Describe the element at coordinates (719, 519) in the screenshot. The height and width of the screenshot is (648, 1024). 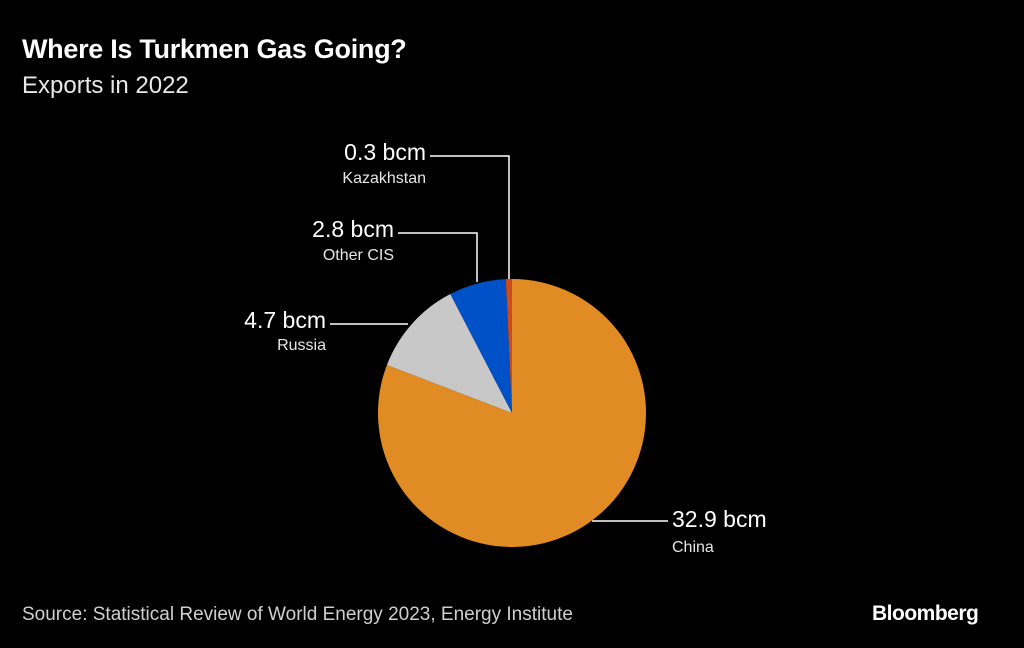
I see `value-label-china: 32.9 bcm` at that location.